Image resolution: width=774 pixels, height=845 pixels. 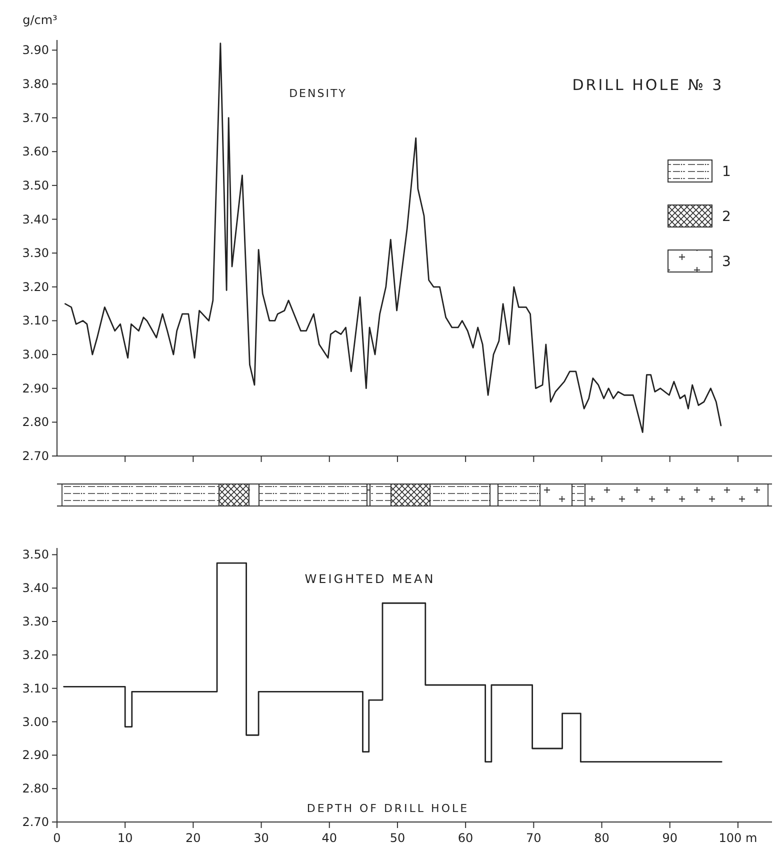 I want to click on annotation: 1, so click(x=726, y=172).